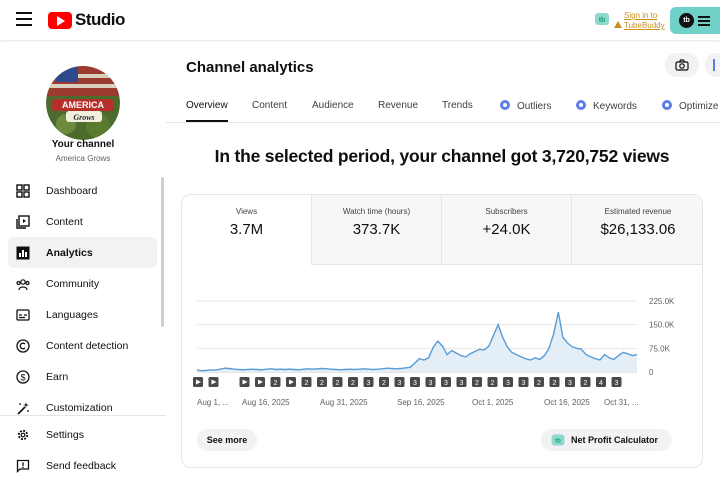 This screenshot has height=481, width=720. What do you see at coordinates (87, 345) in the screenshot?
I see `sidebar-item-label: Content detection` at bounding box center [87, 345].